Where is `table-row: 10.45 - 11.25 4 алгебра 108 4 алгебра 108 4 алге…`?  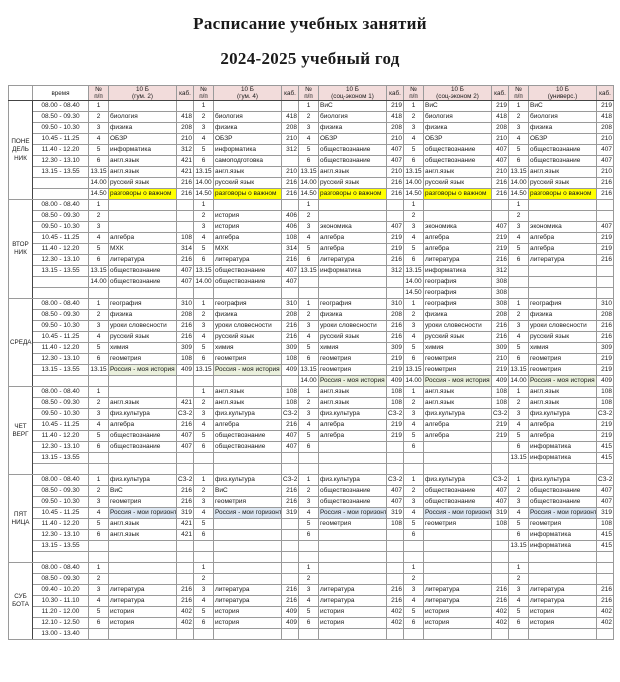 table-row: 10.45 - 11.25 4 алгебра 108 4 алгебра 108 4 алге… is located at coordinates (311, 238).